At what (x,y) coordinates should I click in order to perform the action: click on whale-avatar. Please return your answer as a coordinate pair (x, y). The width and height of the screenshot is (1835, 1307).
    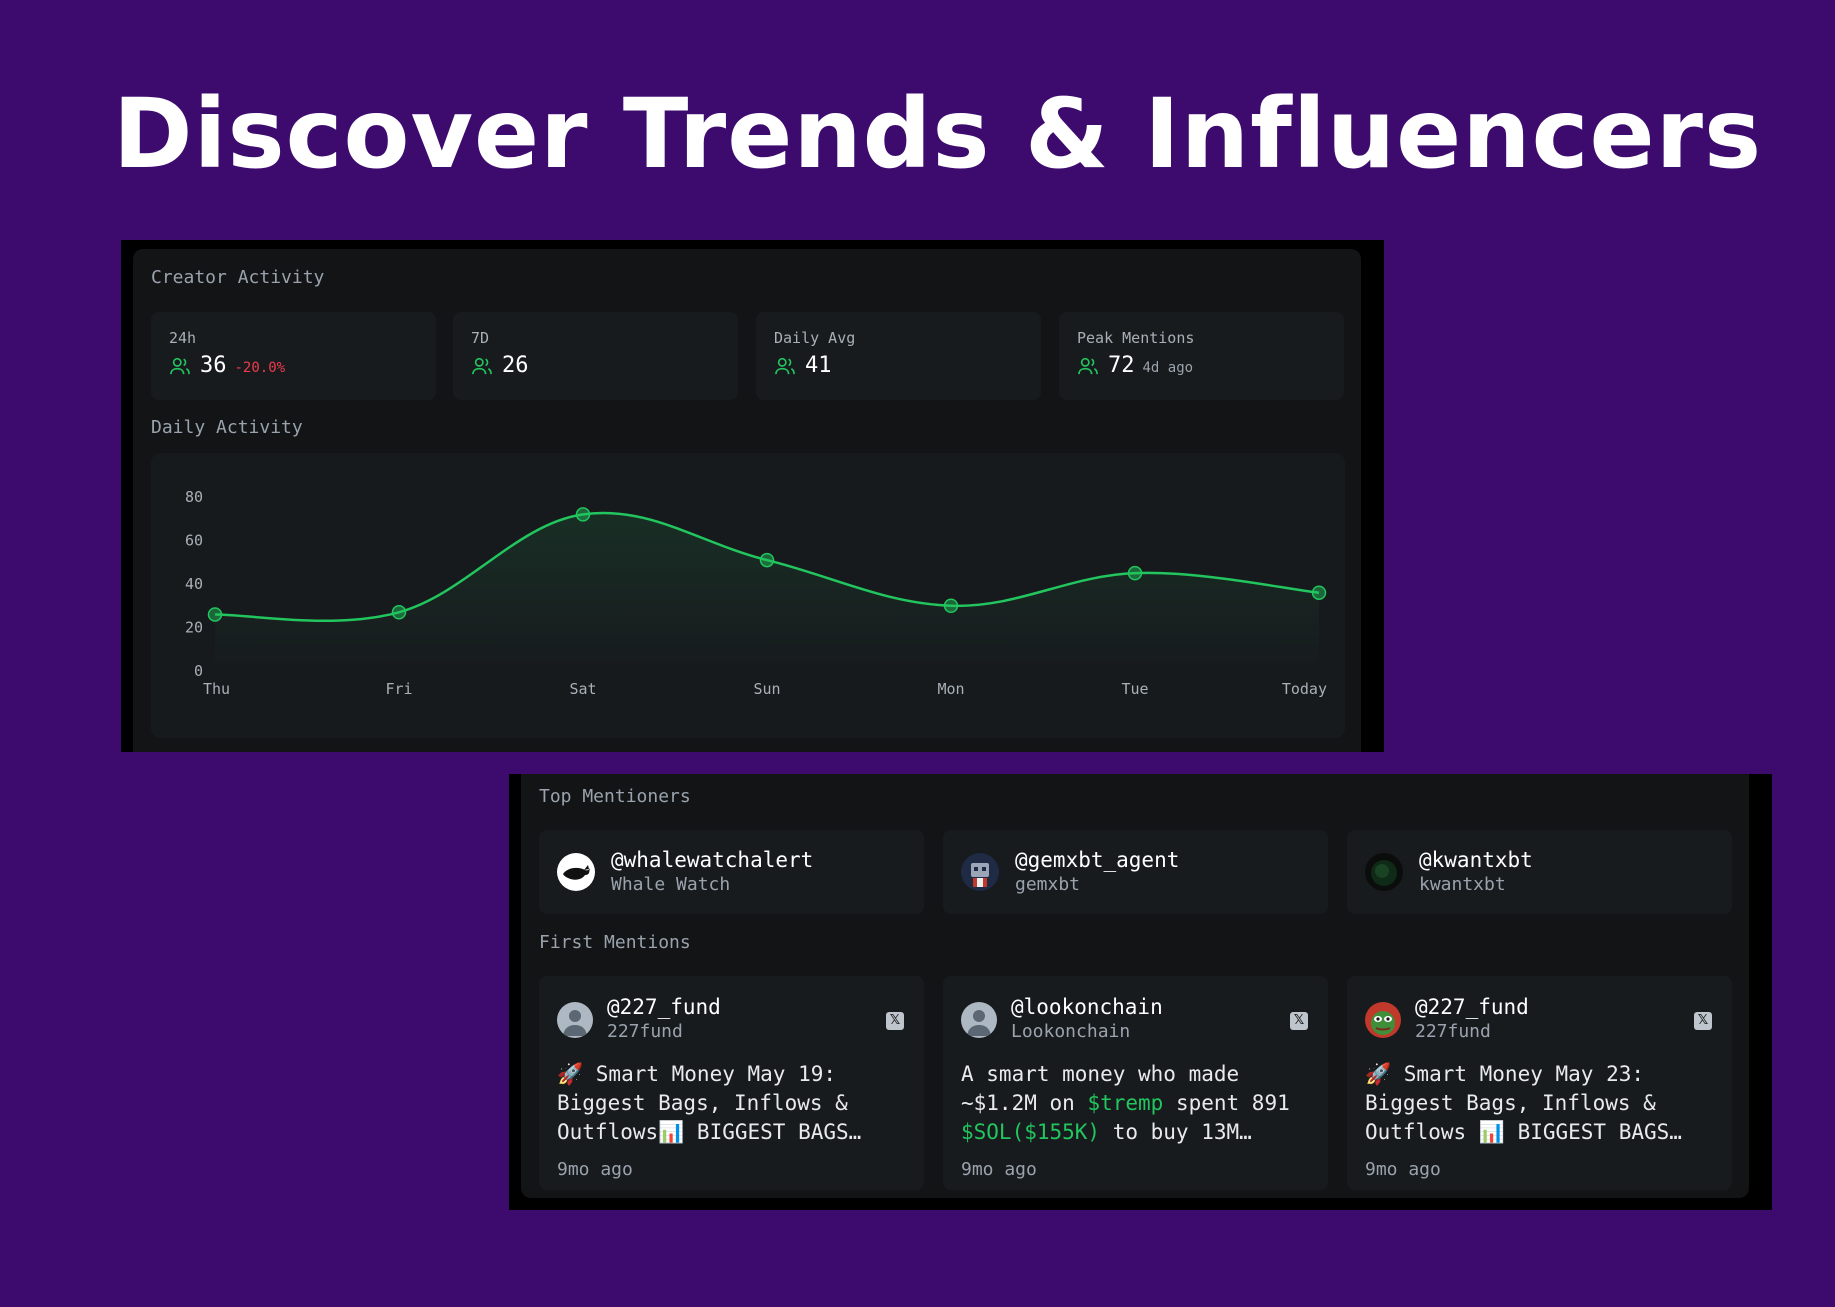
    Looking at the image, I should click on (576, 872).